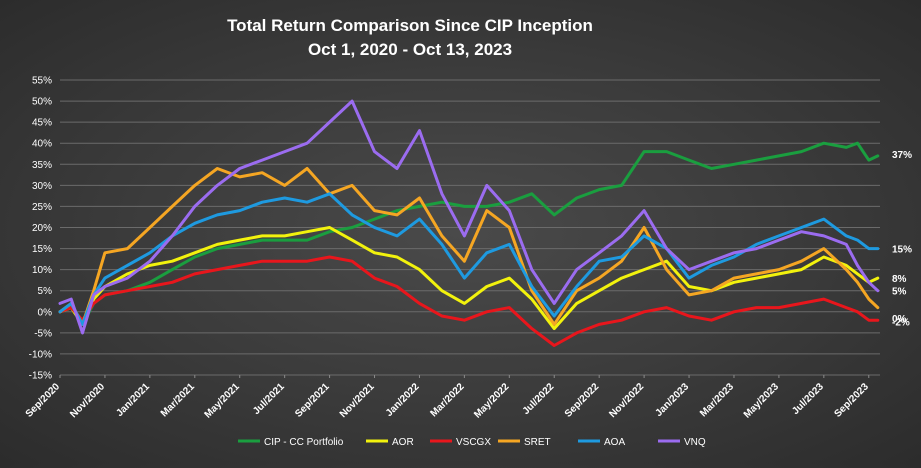 The image size is (921, 468). I want to click on legend-label: VSCGX, so click(473, 442).